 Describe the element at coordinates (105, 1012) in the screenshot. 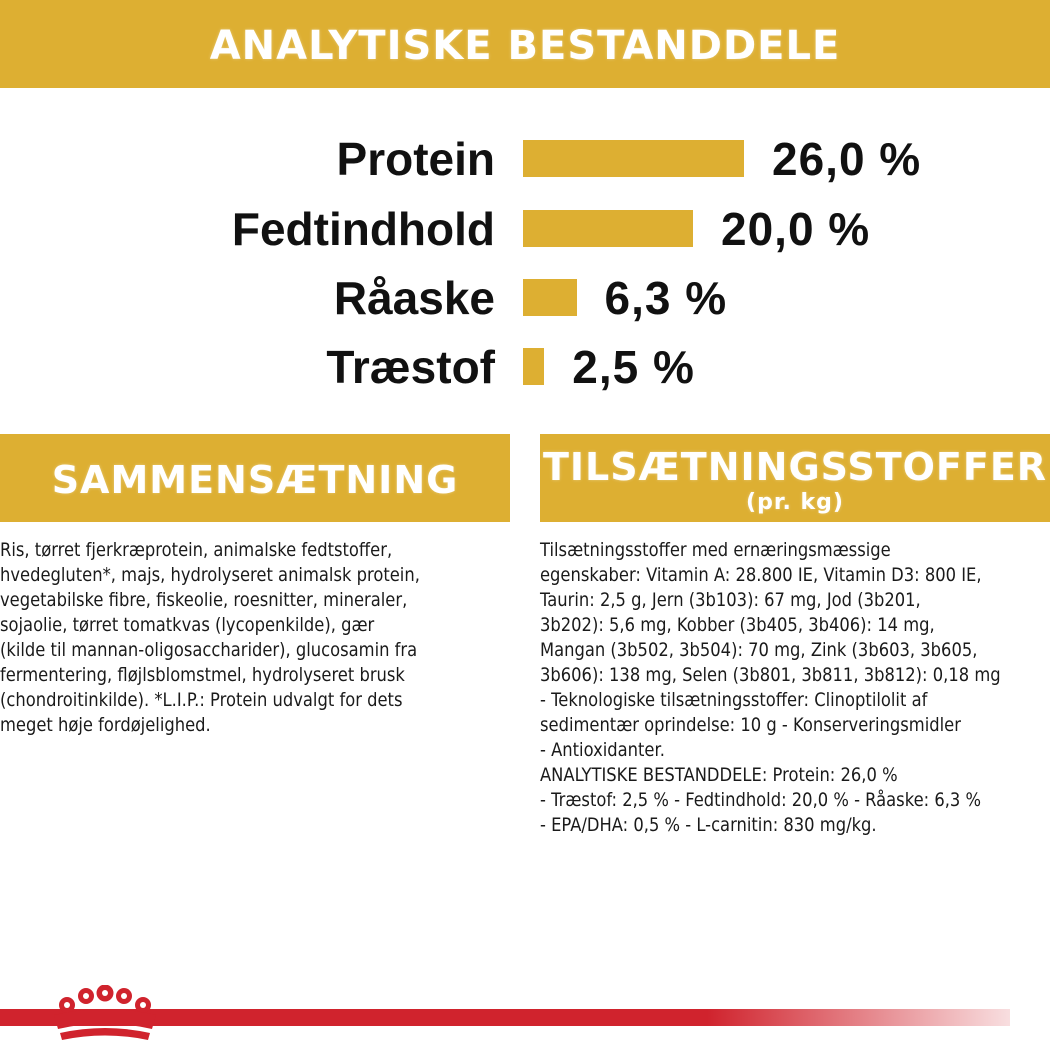

I see `crown-icon` at that location.